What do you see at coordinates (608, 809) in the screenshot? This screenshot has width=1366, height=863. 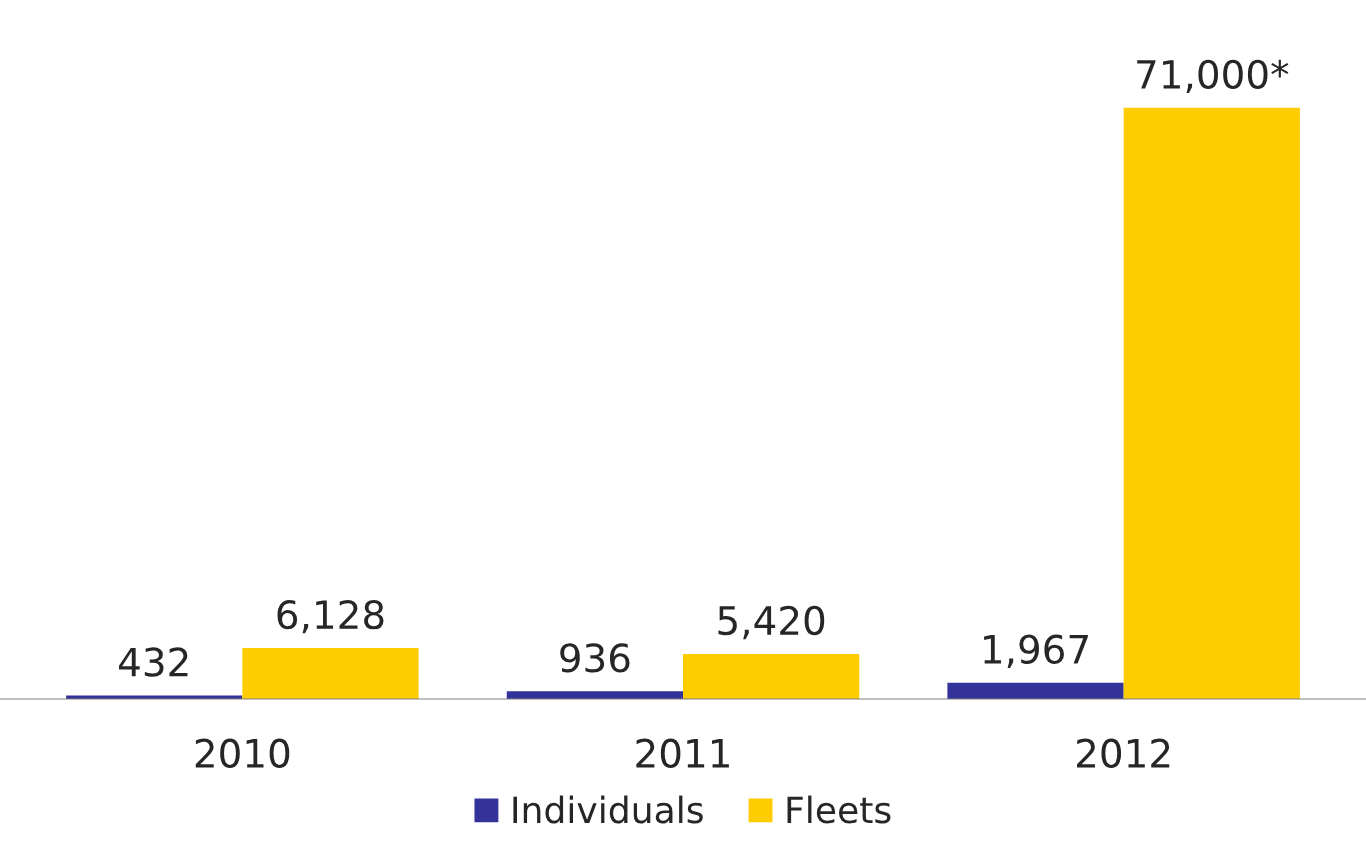 I see `legend-label: Individuals` at bounding box center [608, 809].